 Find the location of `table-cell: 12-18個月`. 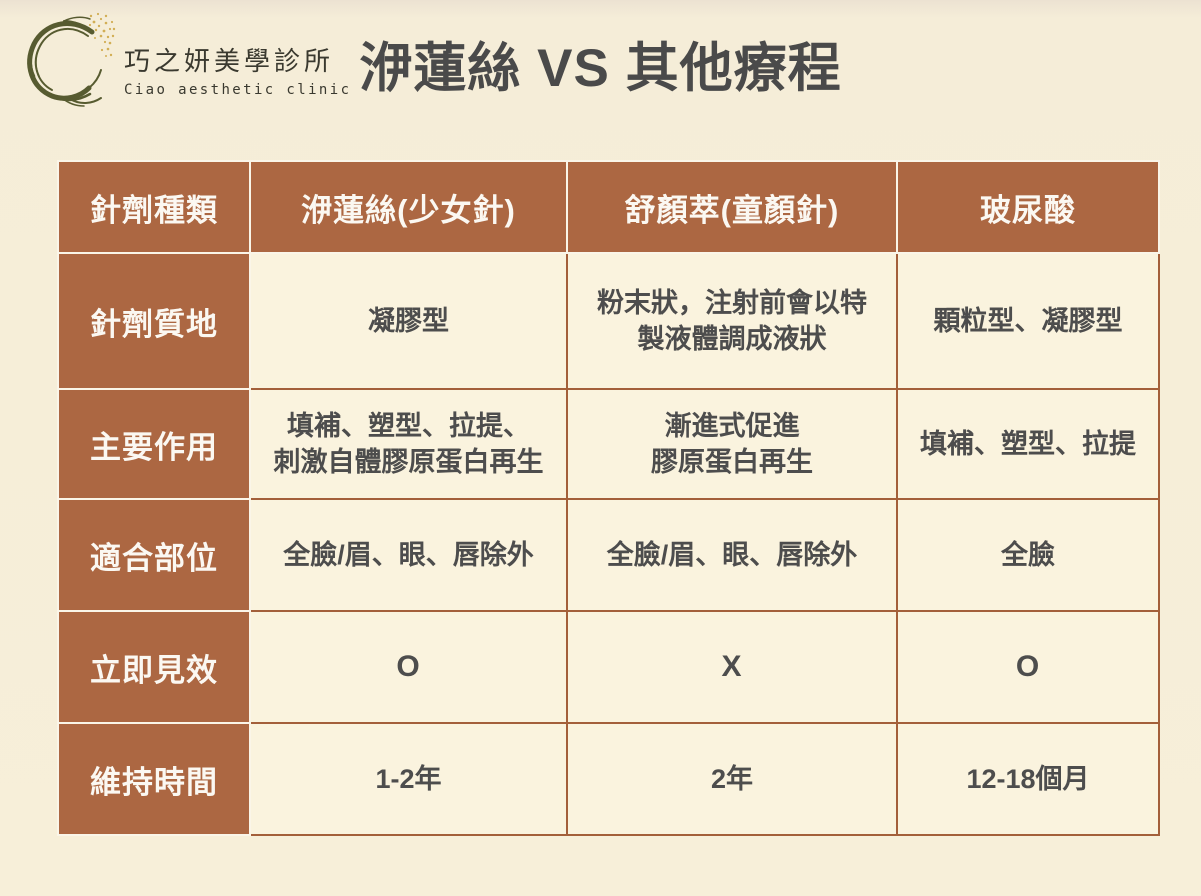

table-cell: 12-18個月 is located at coordinates (1028, 779).